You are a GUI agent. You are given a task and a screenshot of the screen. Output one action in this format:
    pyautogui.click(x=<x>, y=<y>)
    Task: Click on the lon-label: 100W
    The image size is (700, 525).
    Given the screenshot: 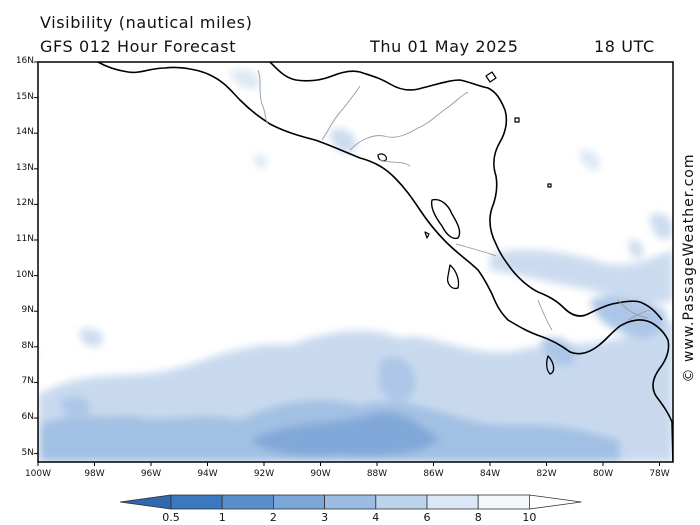 What is the action you would take?
    pyautogui.click(x=38, y=474)
    